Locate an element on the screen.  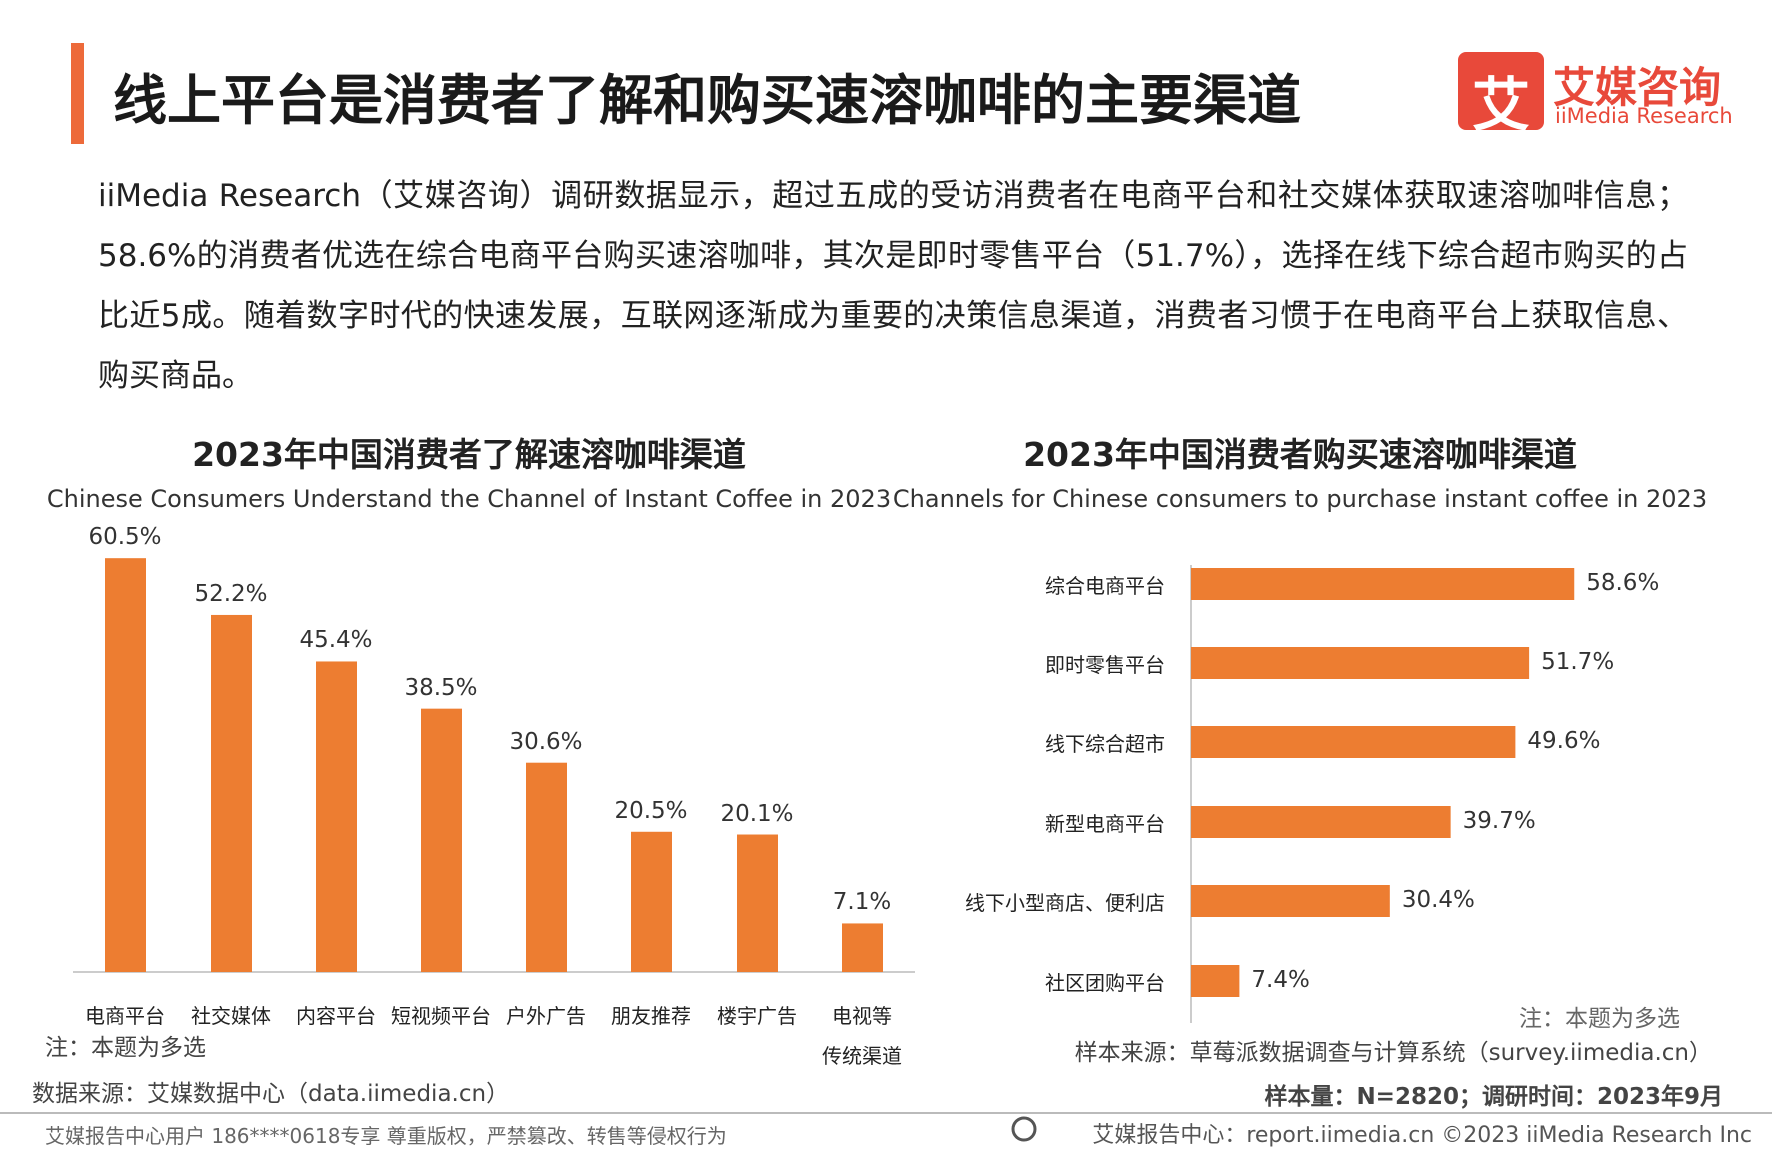
x-tick-label: 朋友推荐 is located at coordinates (651, 1016).